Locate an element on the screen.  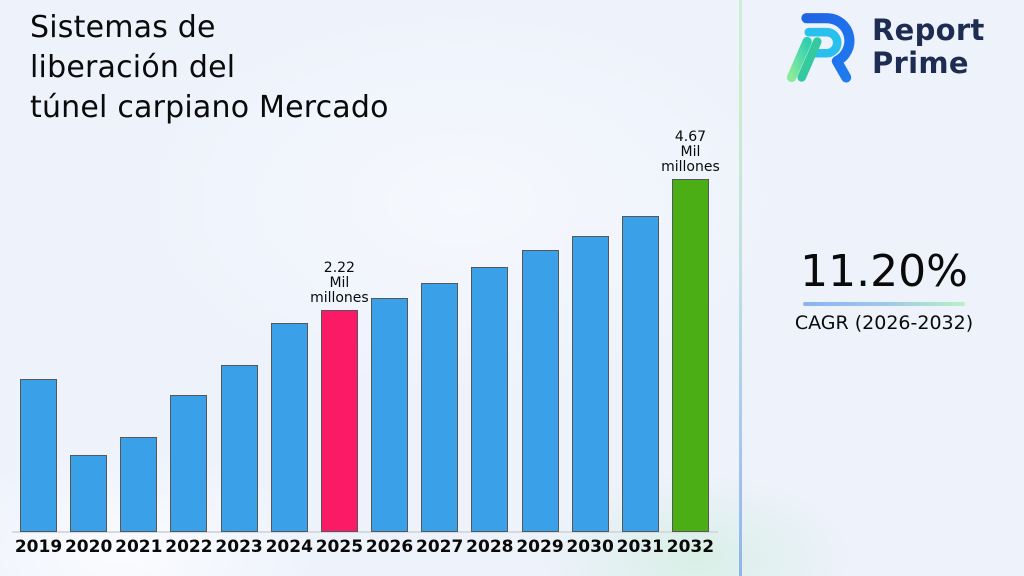
title-line-2: liberación del is located at coordinates (133, 67).